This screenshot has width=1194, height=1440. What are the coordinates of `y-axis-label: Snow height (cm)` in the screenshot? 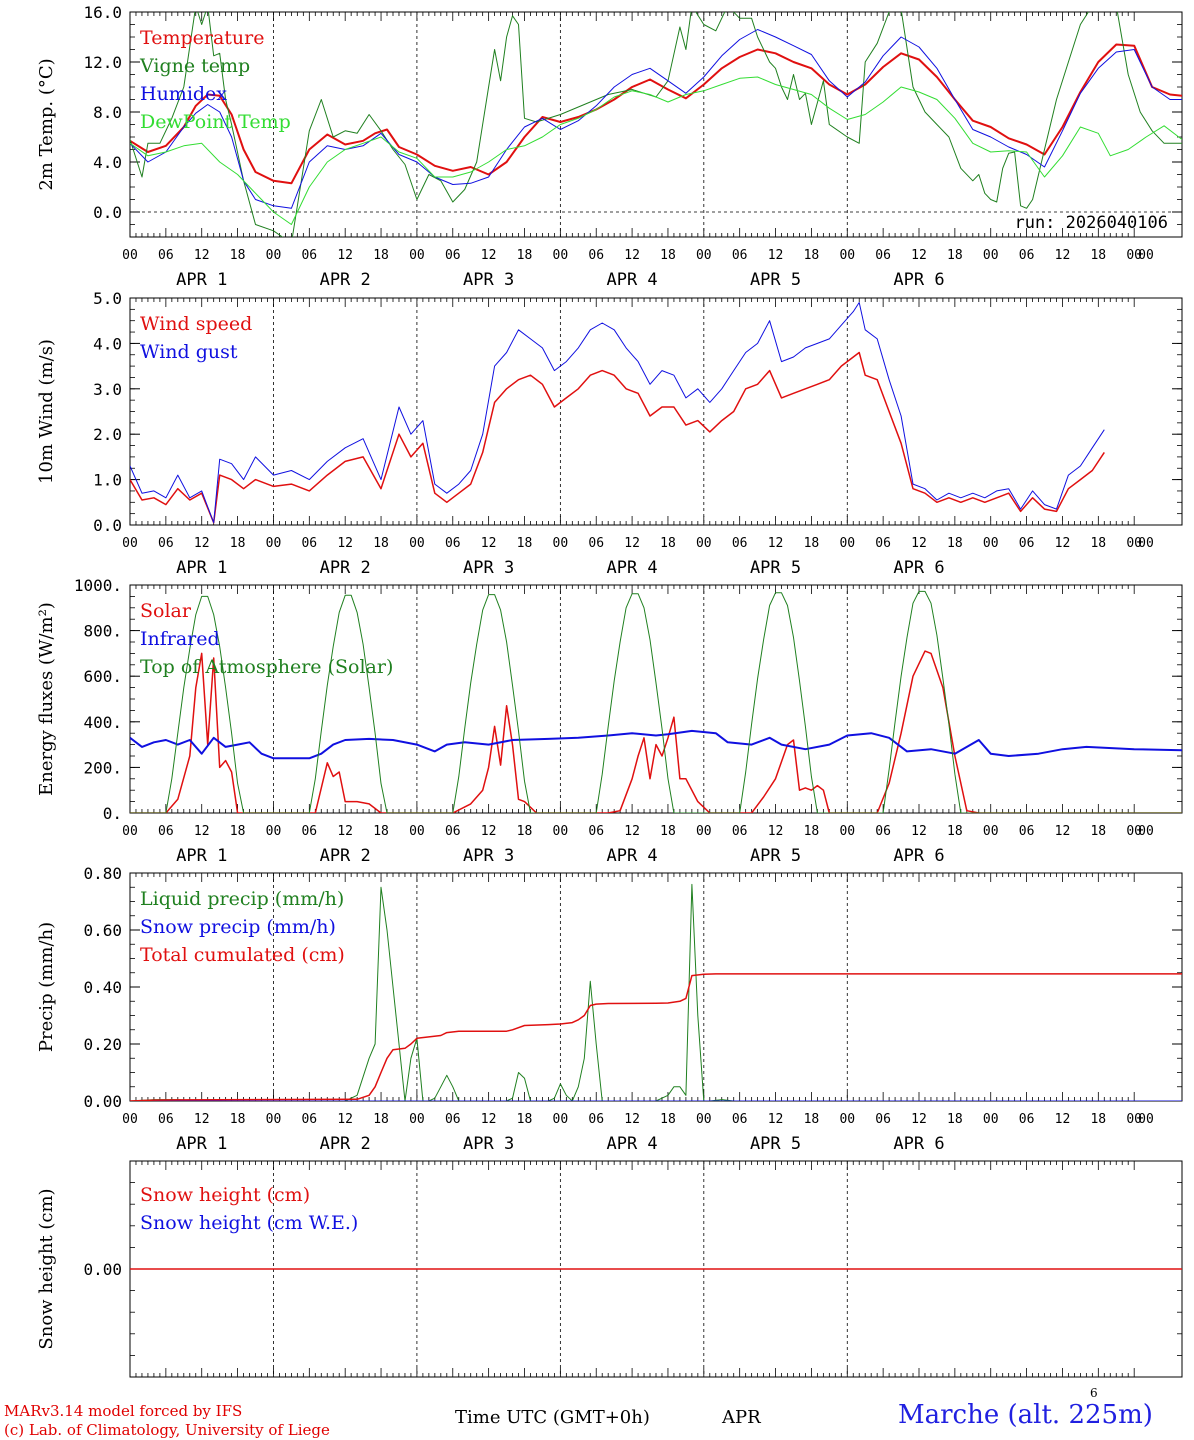 It's located at (46, 1268).